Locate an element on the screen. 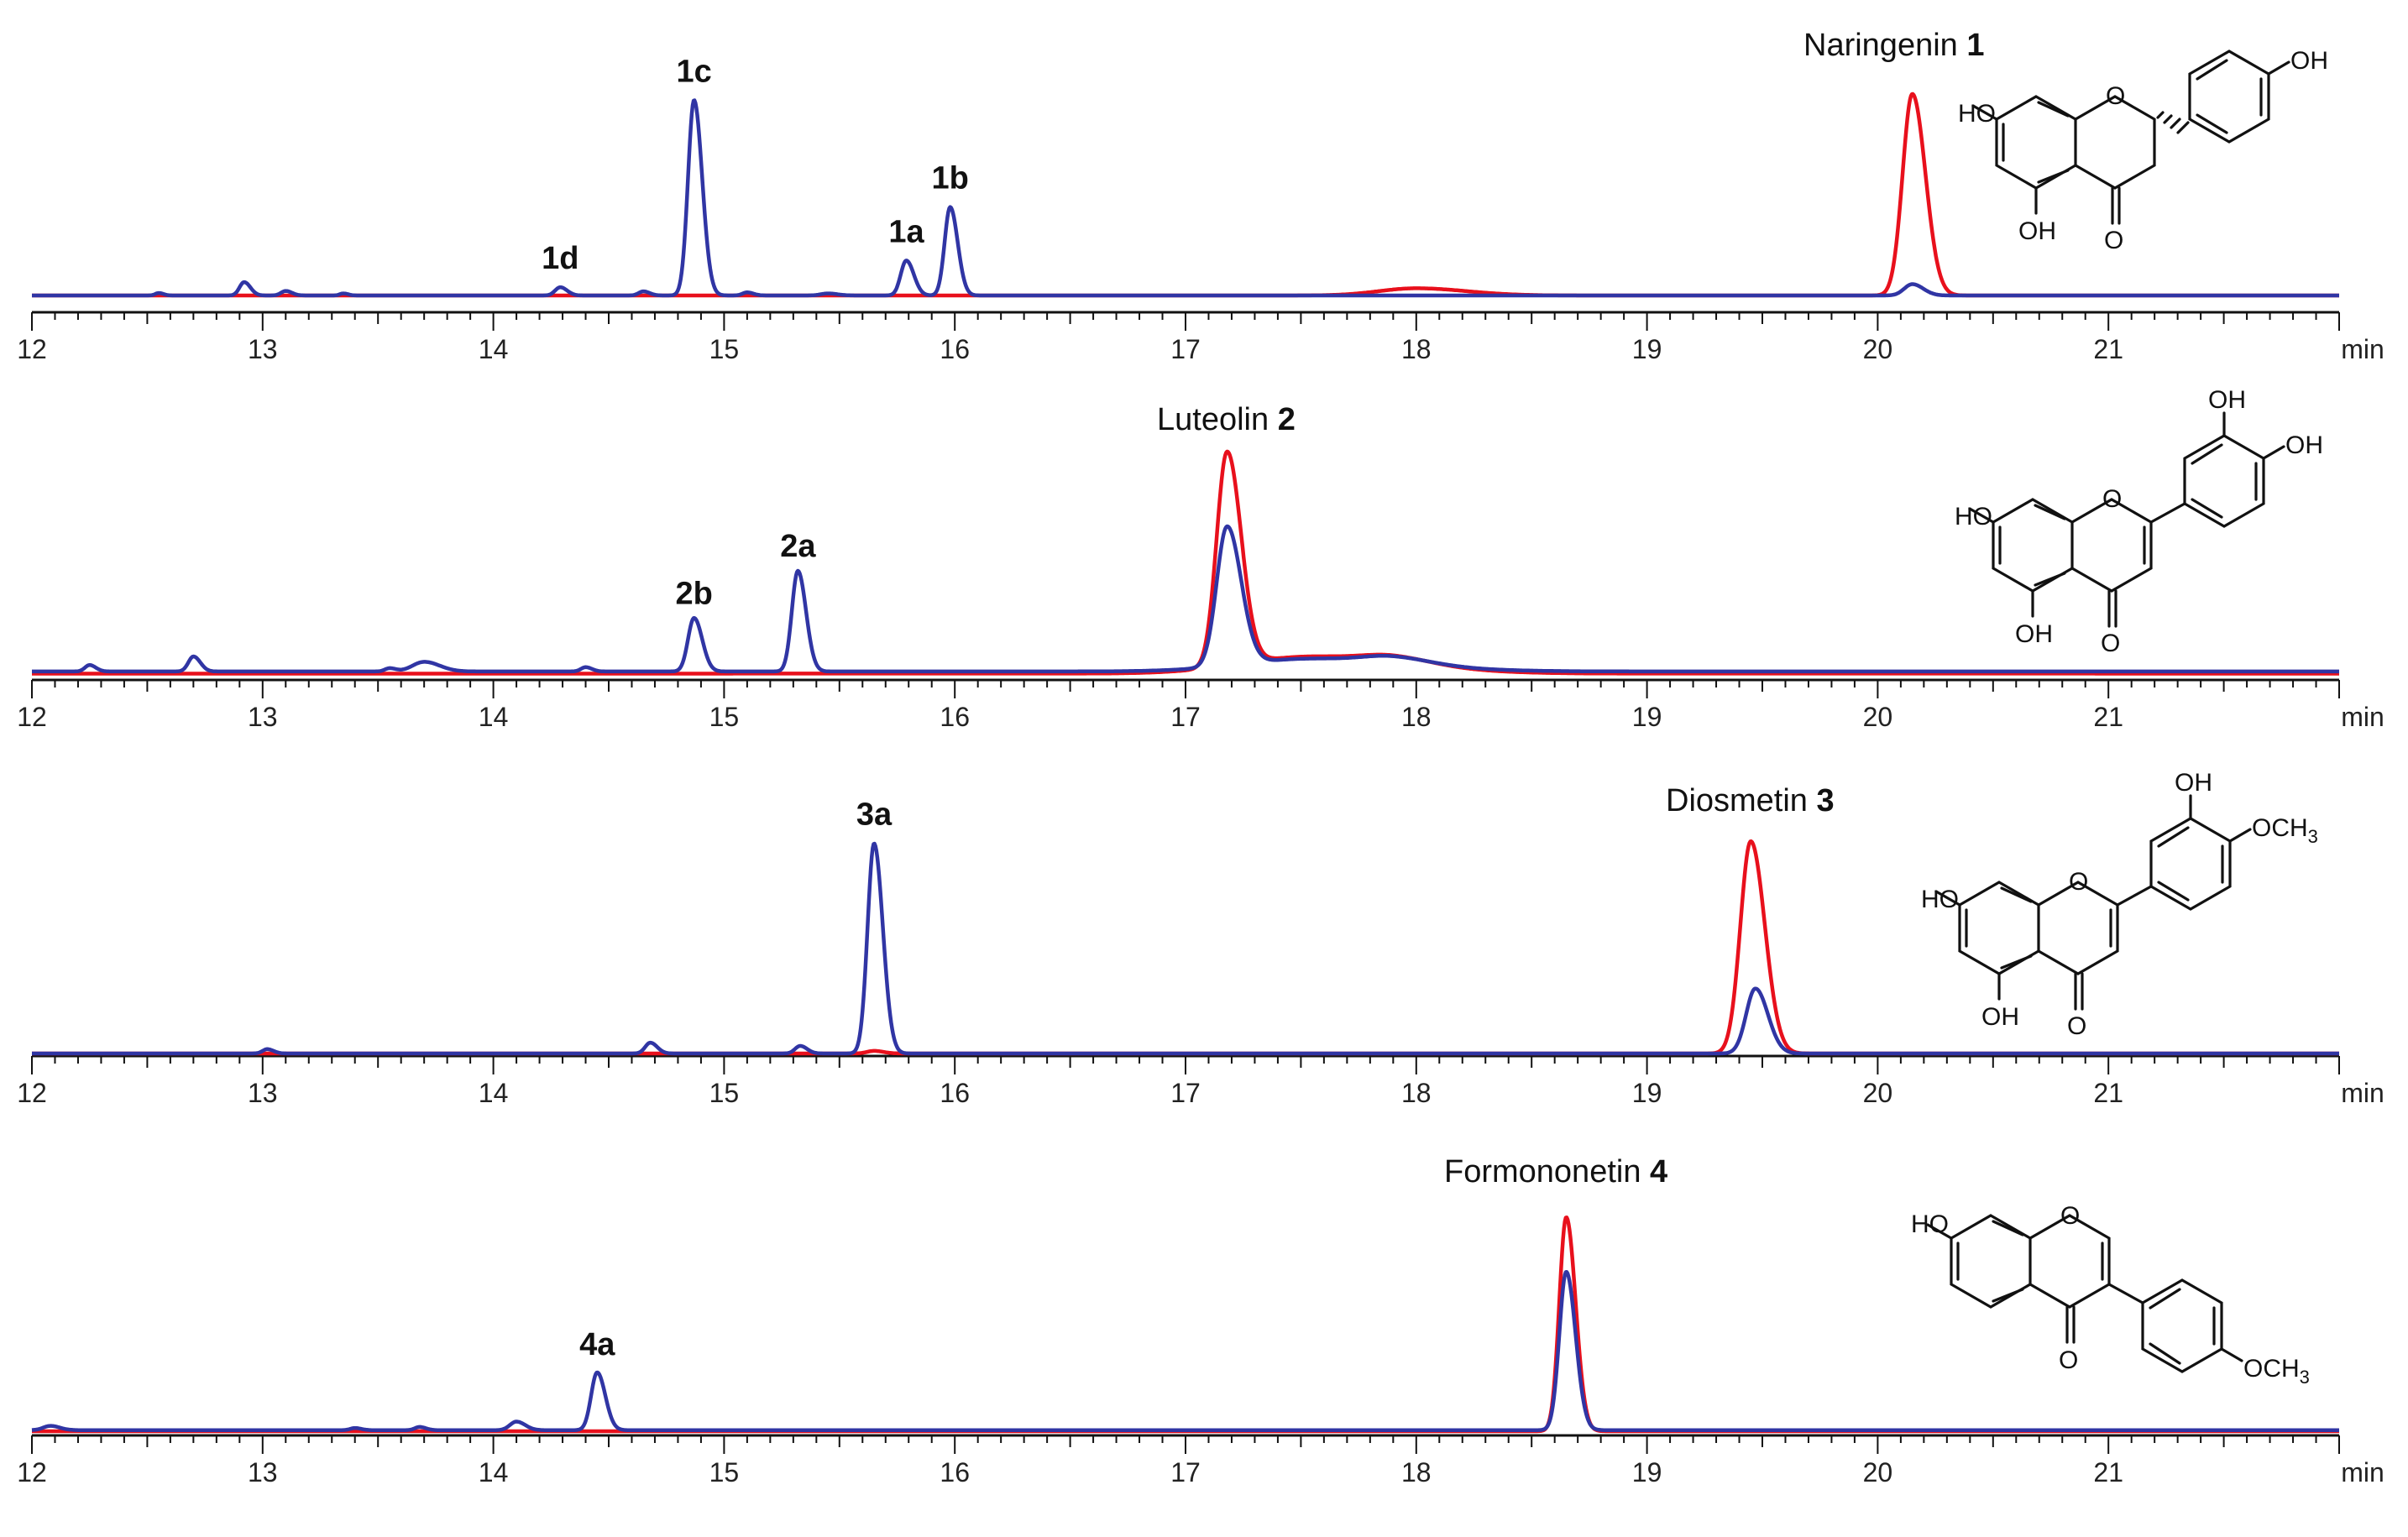  peak-labels-diosmetin: 3a is located at coordinates (875, 815).